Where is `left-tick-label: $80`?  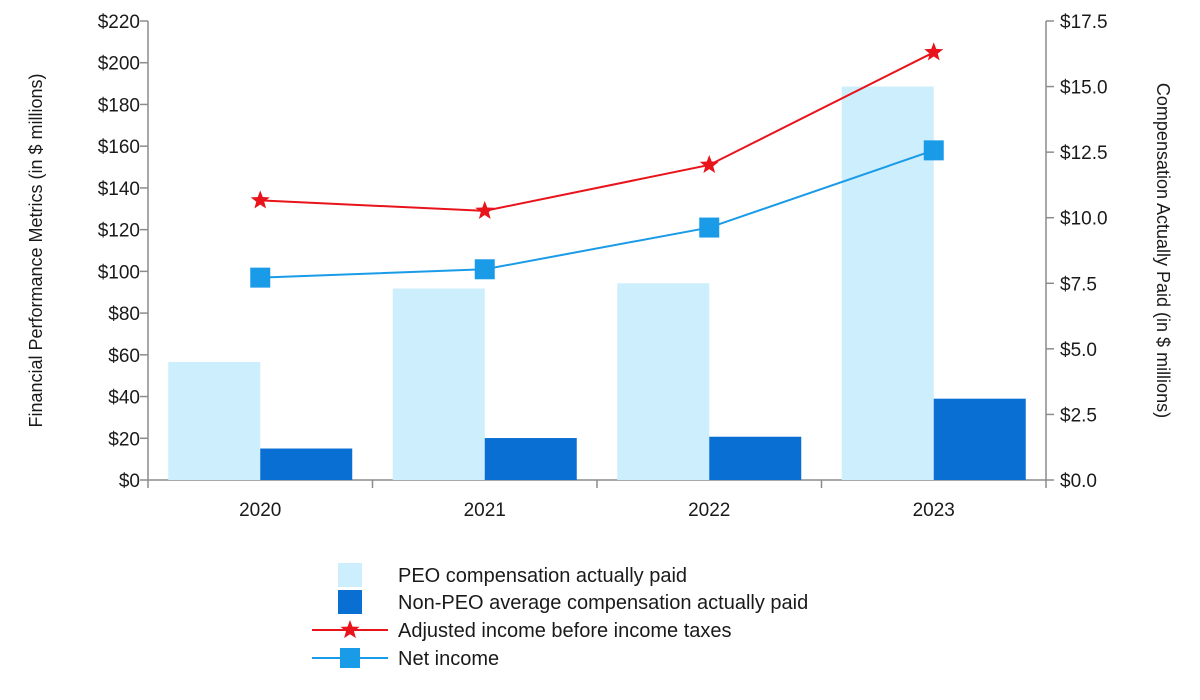 left-tick-label: $80 is located at coordinates (124, 314).